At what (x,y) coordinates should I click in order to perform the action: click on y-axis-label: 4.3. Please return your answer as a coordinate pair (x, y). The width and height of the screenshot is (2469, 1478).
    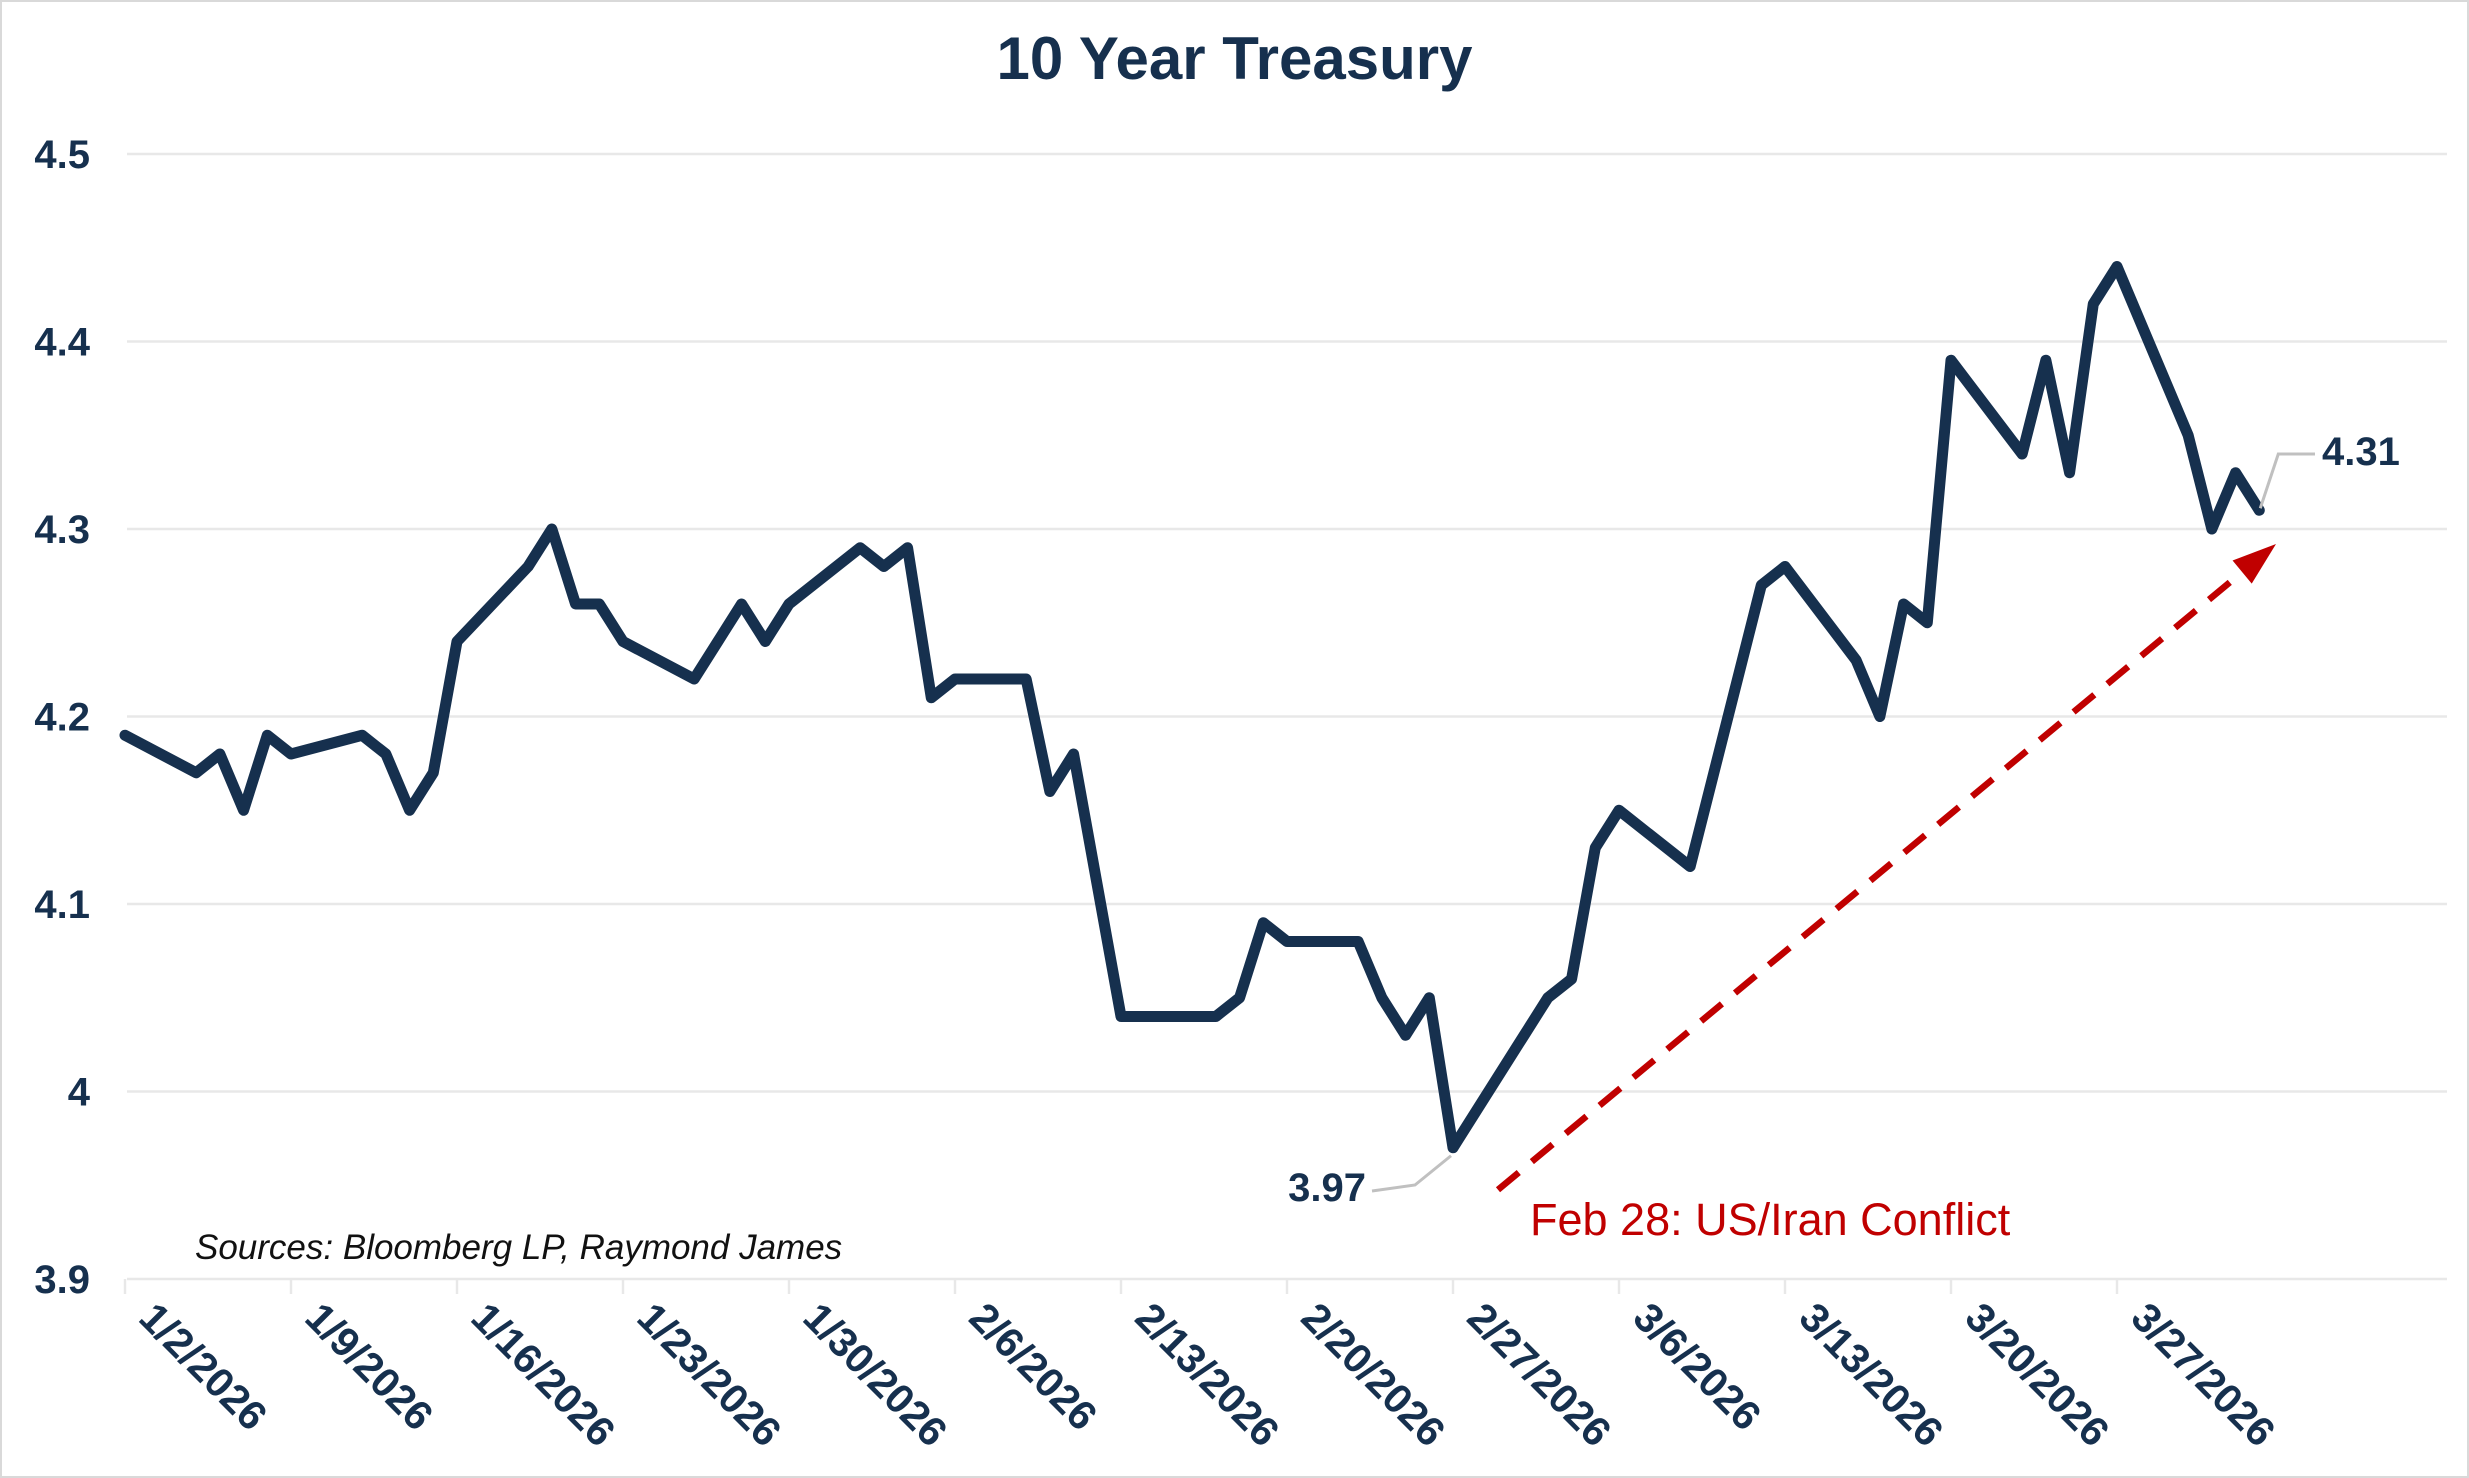
    Looking at the image, I should click on (62, 530).